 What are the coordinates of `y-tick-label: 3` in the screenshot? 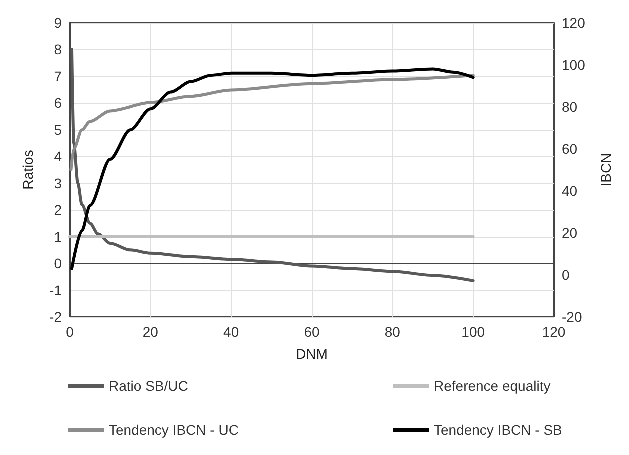 It's located at (58, 183).